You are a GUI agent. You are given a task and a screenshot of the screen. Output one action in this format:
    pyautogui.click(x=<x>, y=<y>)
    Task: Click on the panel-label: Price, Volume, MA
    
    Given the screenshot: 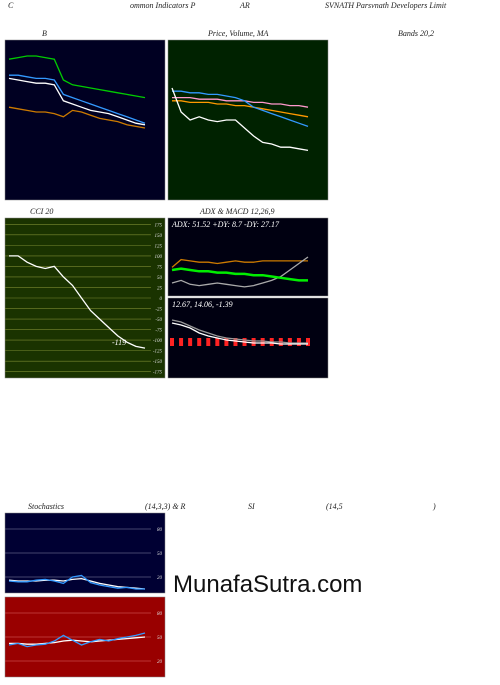 What is the action you would take?
    pyautogui.click(x=238, y=33)
    